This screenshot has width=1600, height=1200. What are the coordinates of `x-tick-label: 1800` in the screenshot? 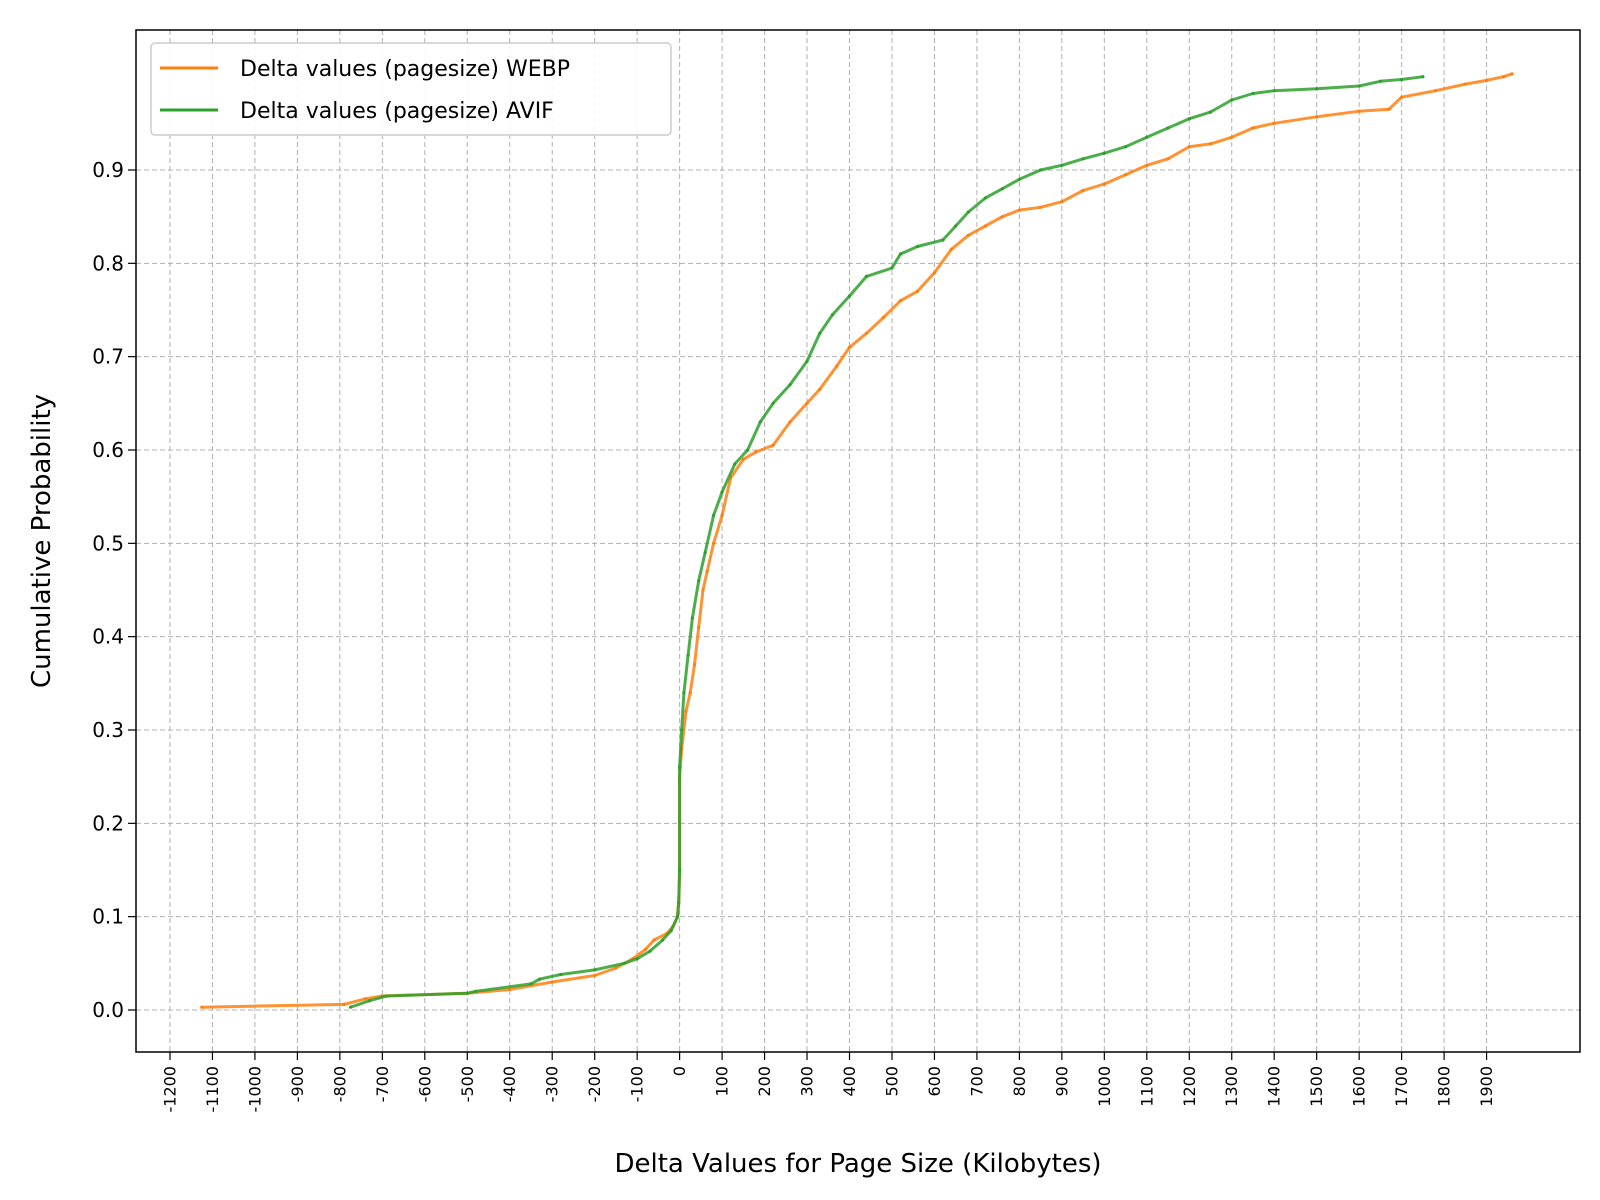 It's located at (1444, 1086).